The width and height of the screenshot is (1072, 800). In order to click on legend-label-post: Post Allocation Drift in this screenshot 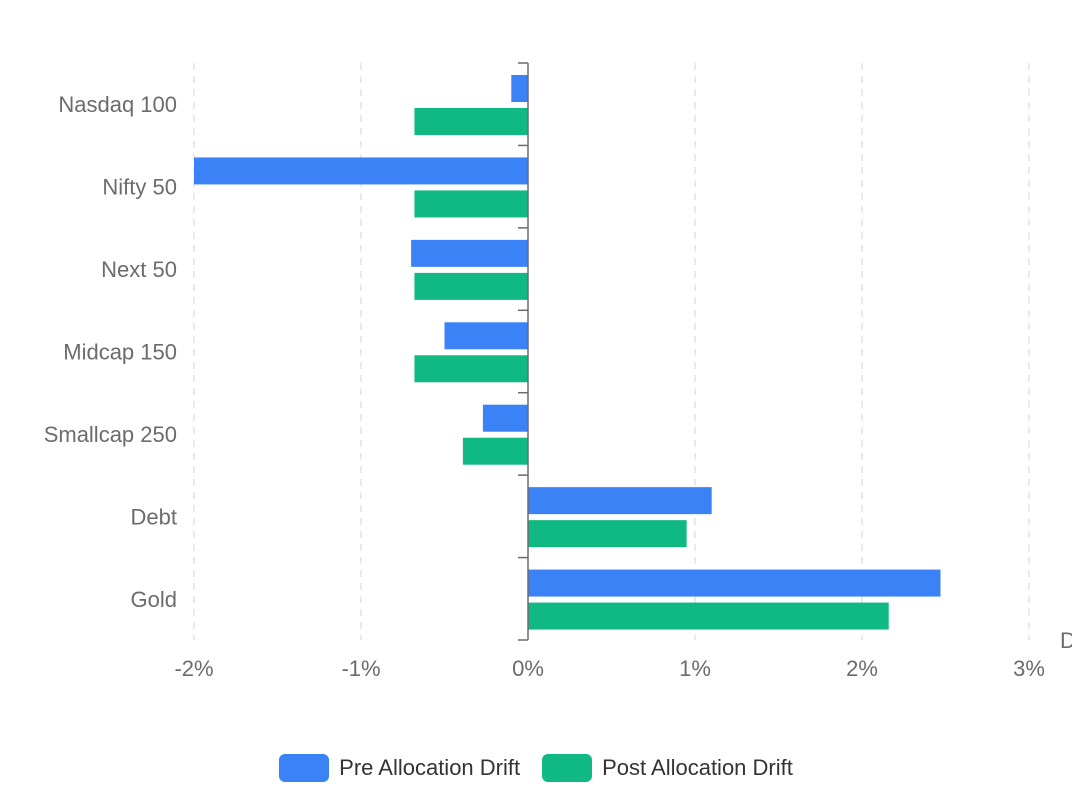, I will do `click(697, 767)`.